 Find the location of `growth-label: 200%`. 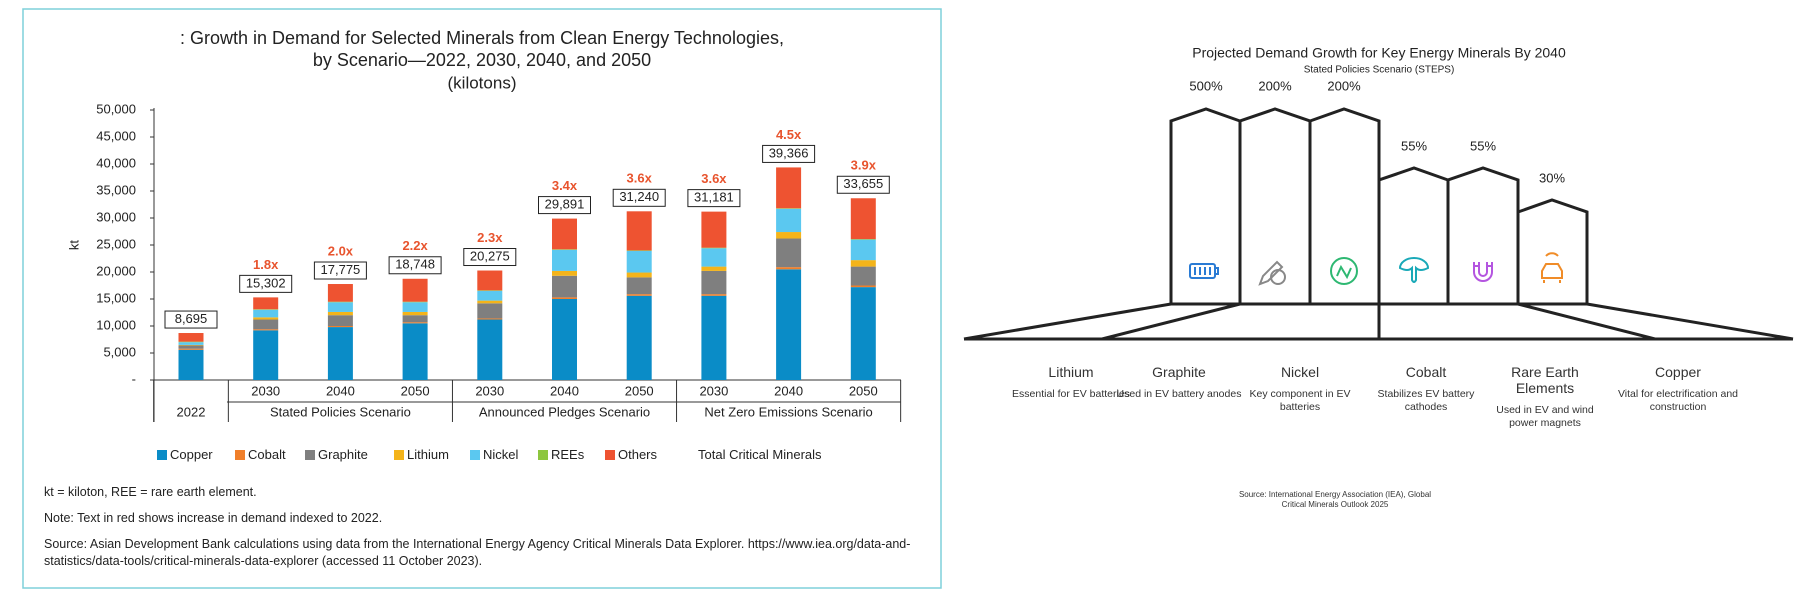

growth-label: 200% is located at coordinates (1344, 85).